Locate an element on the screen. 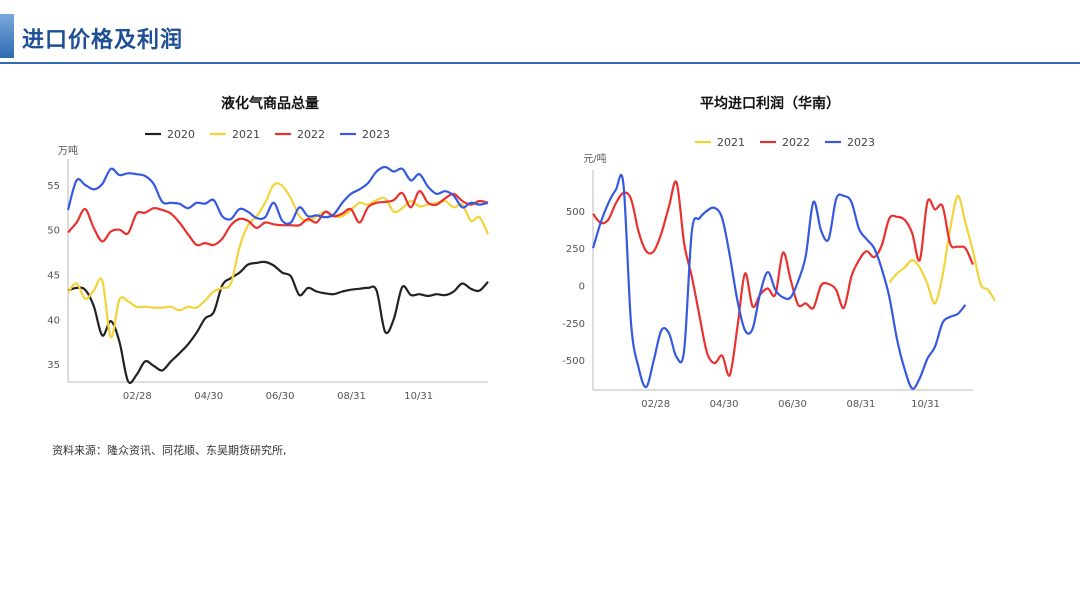 This screenshot has height=608, width=1080. y-tick-label: 45 is located at coordinates (53, 276).